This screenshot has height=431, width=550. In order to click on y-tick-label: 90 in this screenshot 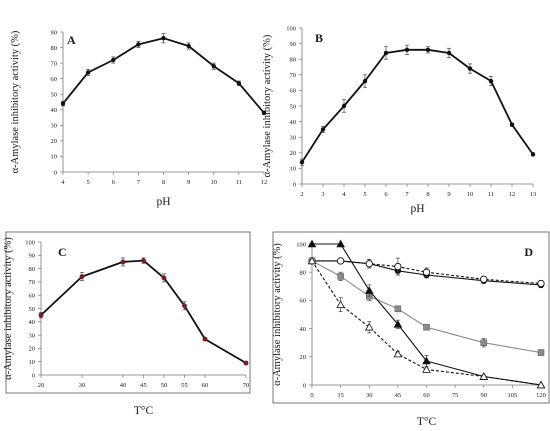, I will do `click(293, 44)`.